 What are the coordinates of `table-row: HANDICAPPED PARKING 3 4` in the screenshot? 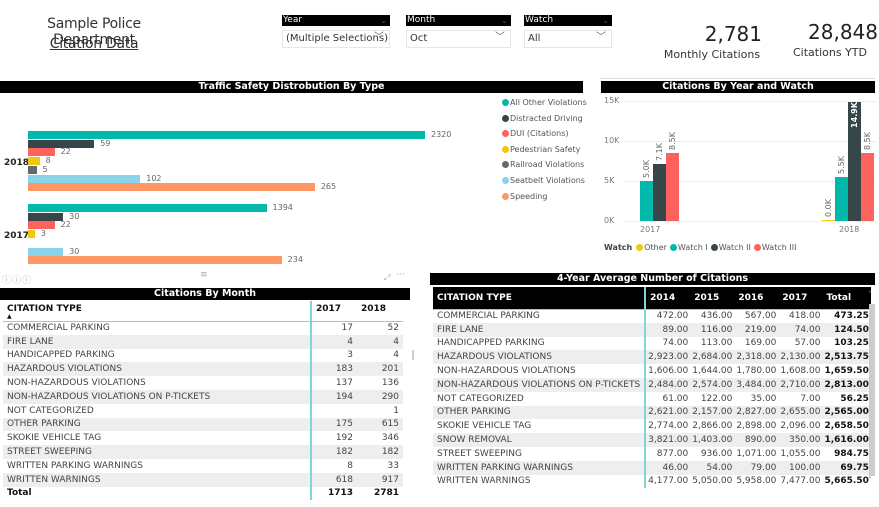 It's located at (203, 355).